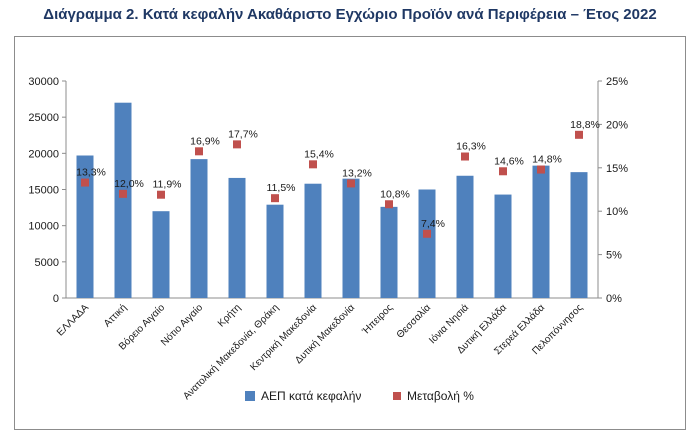 This screenshot has height=438, width=700. I want to click on left-tick-label: 5000, so click(47, 263).